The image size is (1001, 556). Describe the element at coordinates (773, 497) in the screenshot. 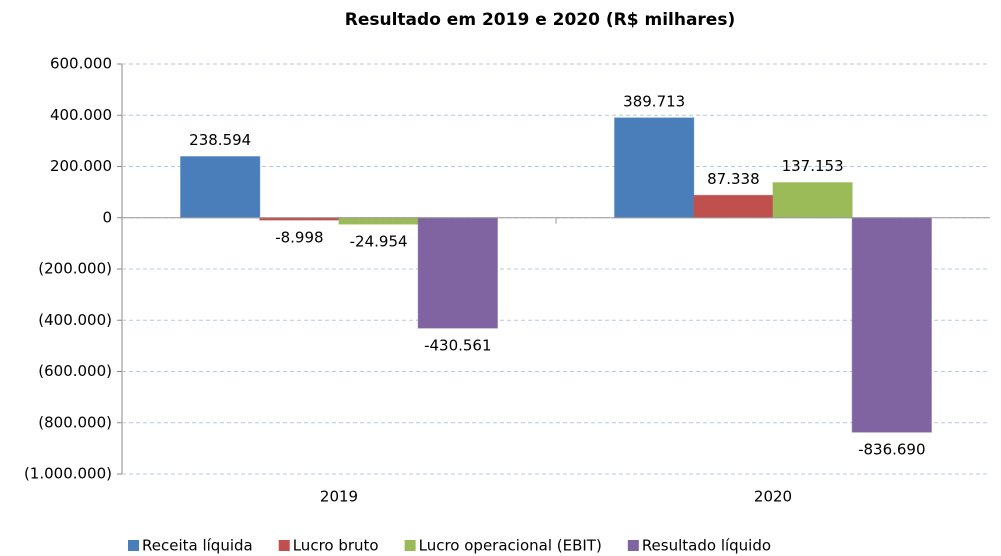

I see `x-tick-label: 2020` at that location.